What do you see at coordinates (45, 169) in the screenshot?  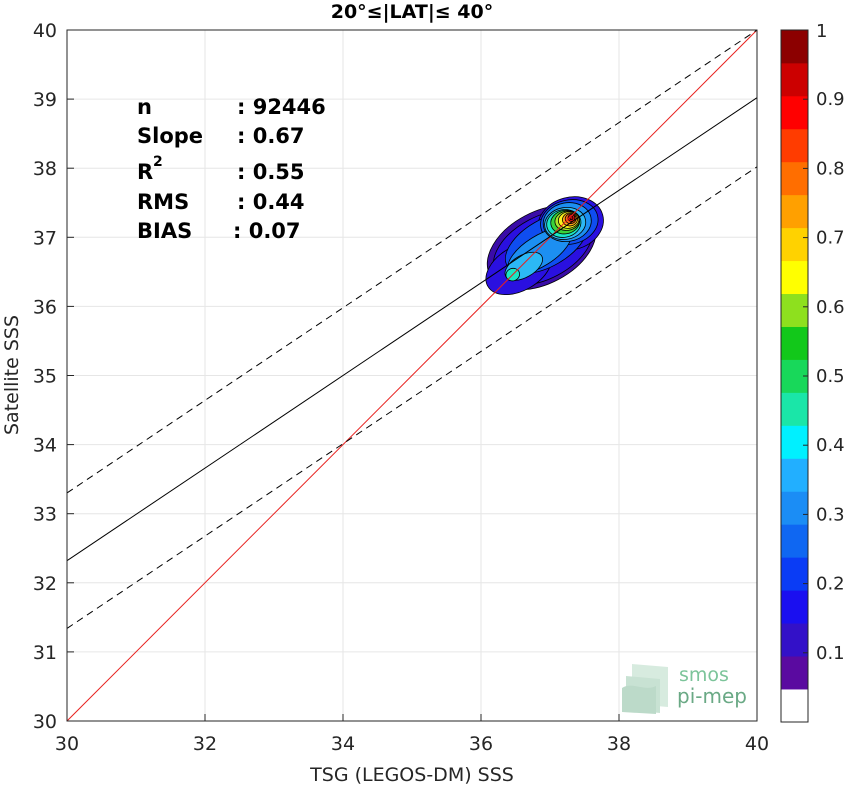 I see `y-tick-label: 38` at bounding box center [45, 169].